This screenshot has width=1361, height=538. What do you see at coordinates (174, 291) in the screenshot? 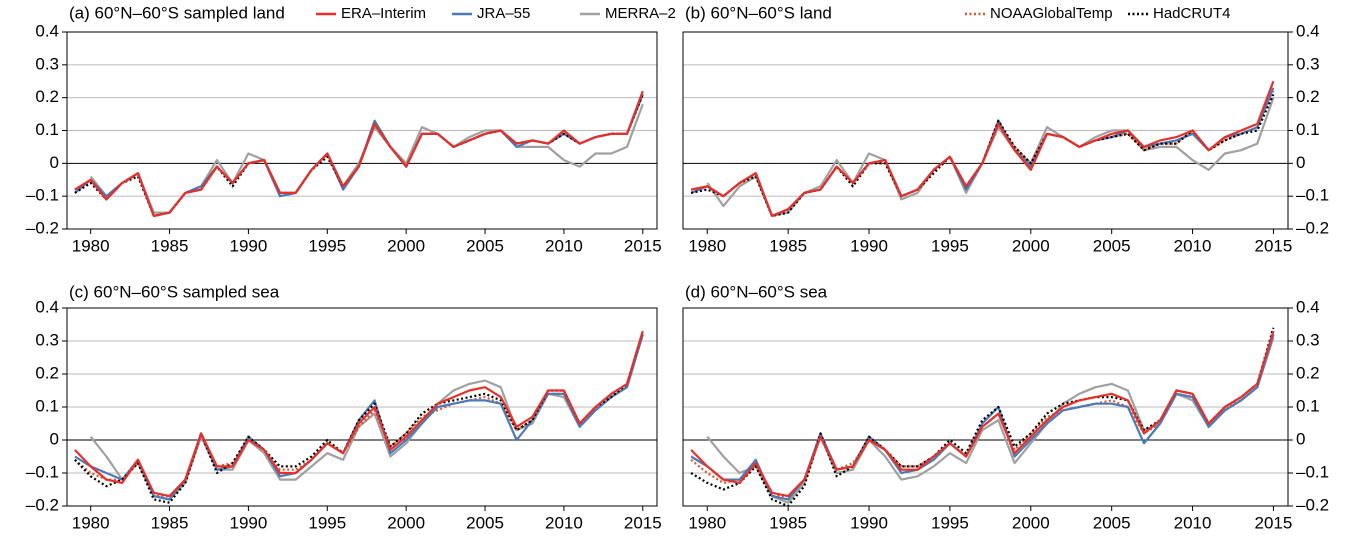
I see `panel-title: (c) 60°N–60°S sampled sea` at bounding box center [174, 291].